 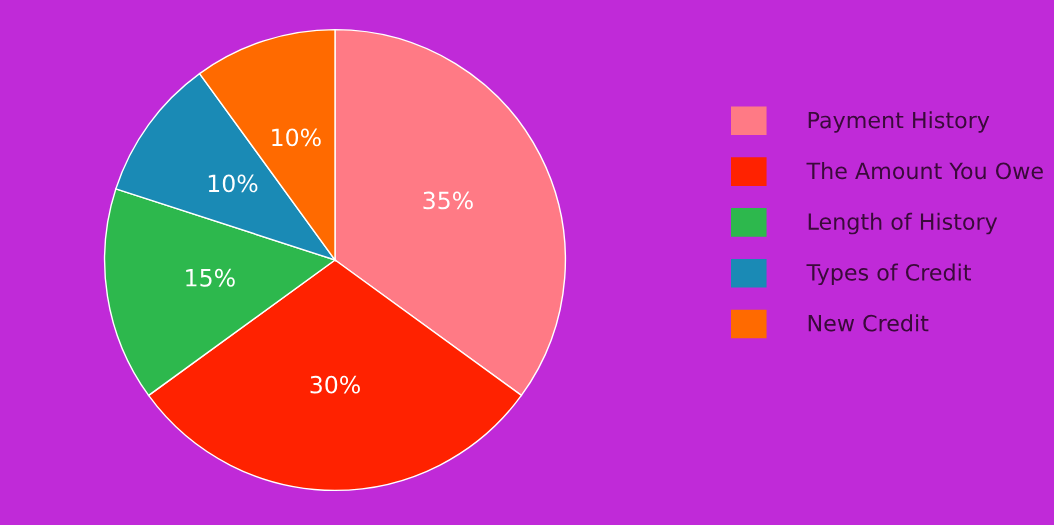 I want to click on data-label: 30%, so click(x=335, y=384).